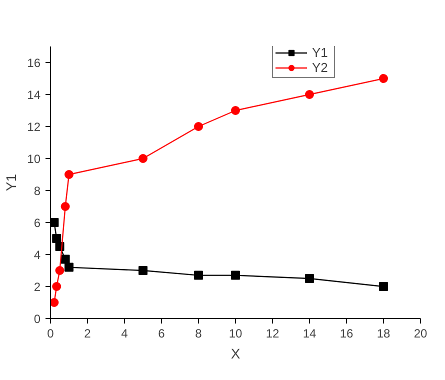 Image resolution: width=445 pixels, height=380 pixels. I want to click on x-tick-label: 20, so click(421, 333).